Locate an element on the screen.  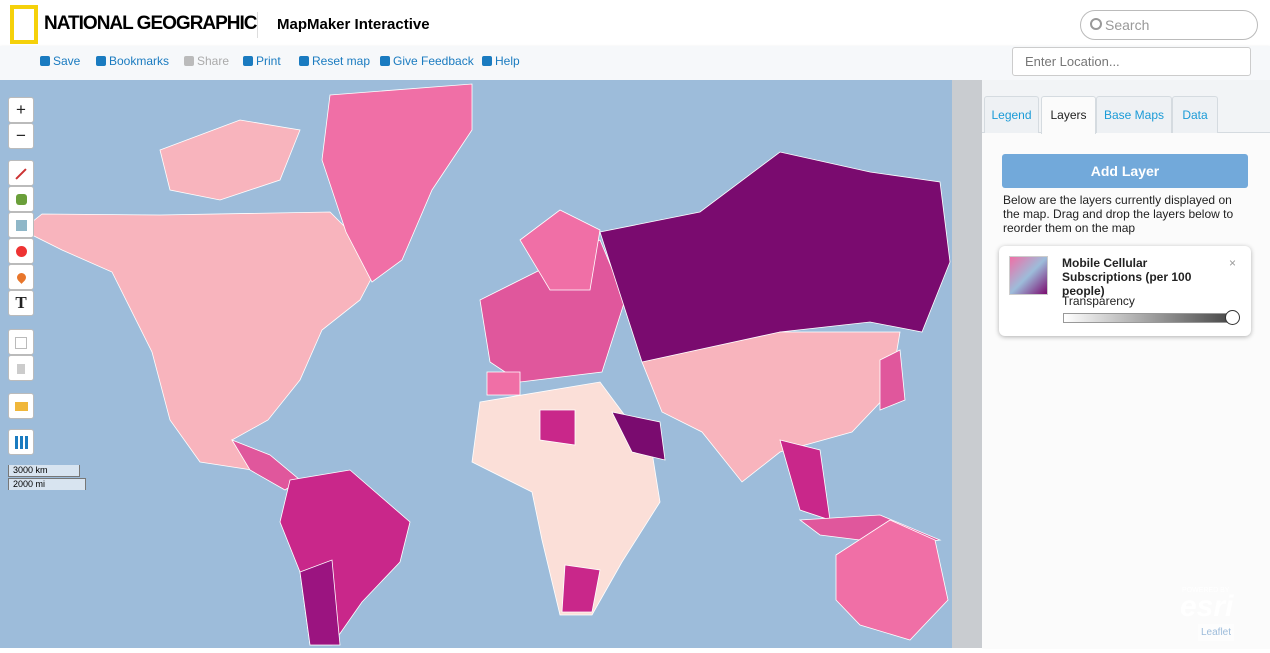
arctic-islands is located at coordinates (230, 160).